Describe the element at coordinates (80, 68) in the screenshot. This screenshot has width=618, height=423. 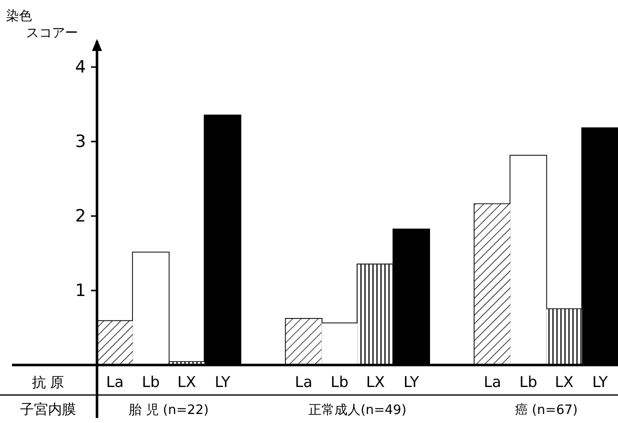
I see `y-tick-label: 4` at that location.